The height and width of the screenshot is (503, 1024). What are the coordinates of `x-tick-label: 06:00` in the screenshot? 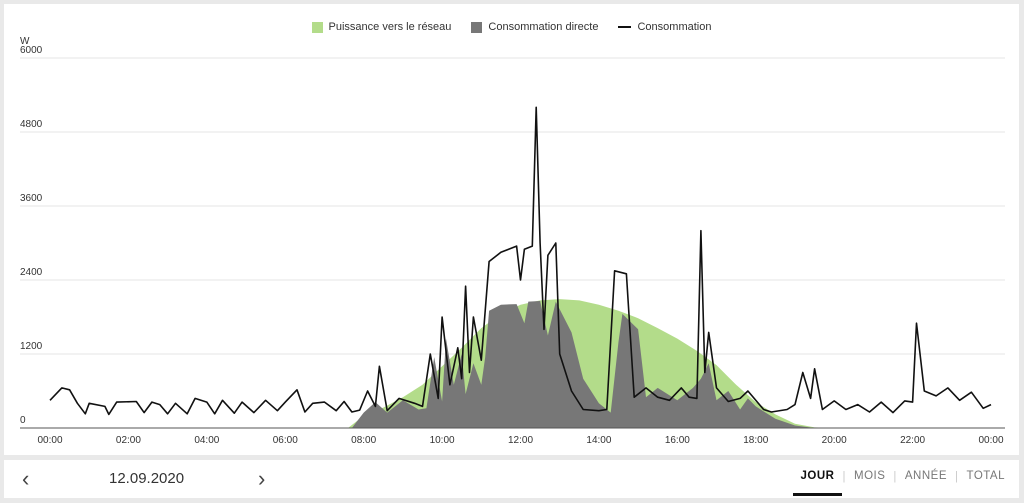 It's located at (285, 440).